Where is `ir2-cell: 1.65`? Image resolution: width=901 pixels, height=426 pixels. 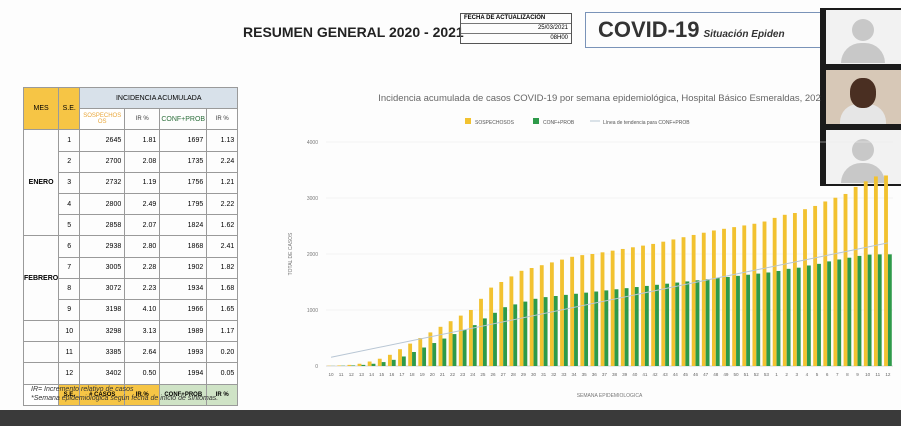
ir2-cell: 1.65 is located at coordinates (222, 310).